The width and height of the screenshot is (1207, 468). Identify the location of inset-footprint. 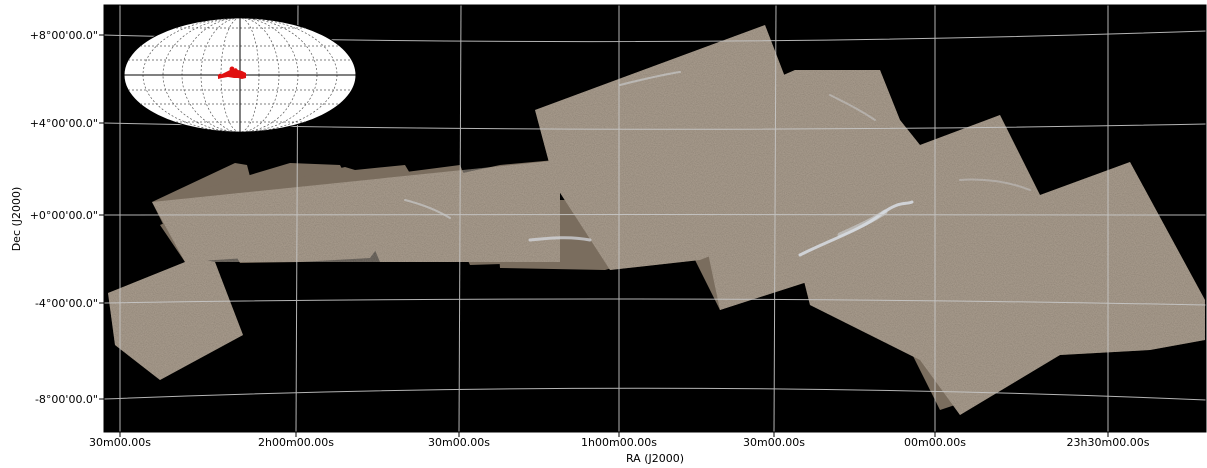
(232, 72).